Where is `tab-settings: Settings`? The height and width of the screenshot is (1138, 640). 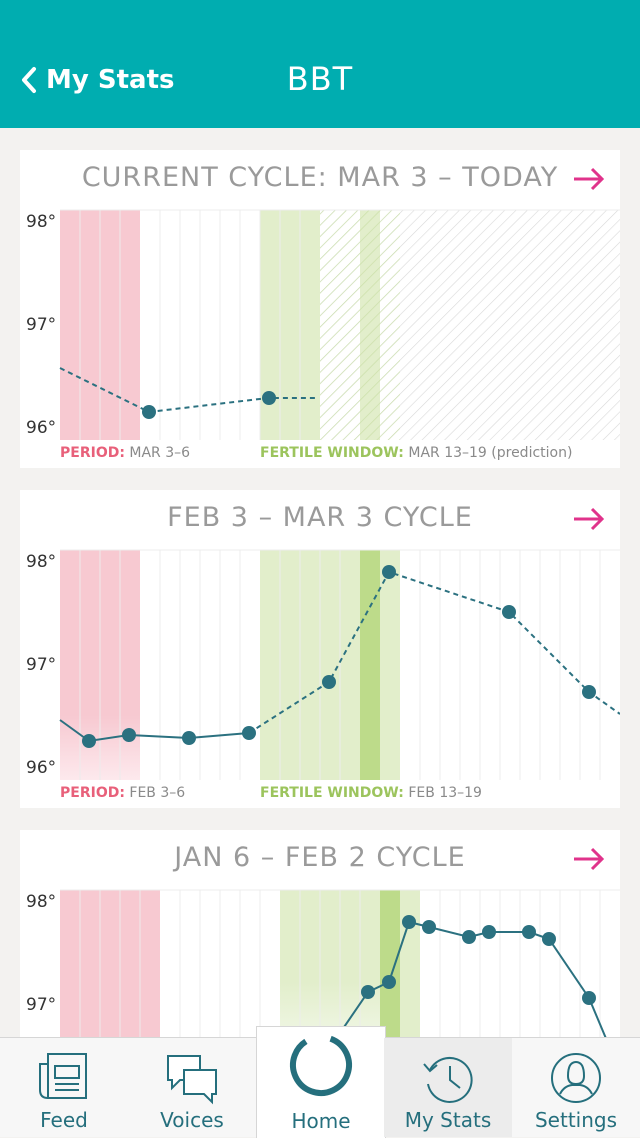
tab-settings: Settings is located at coordinates (576, 1087).